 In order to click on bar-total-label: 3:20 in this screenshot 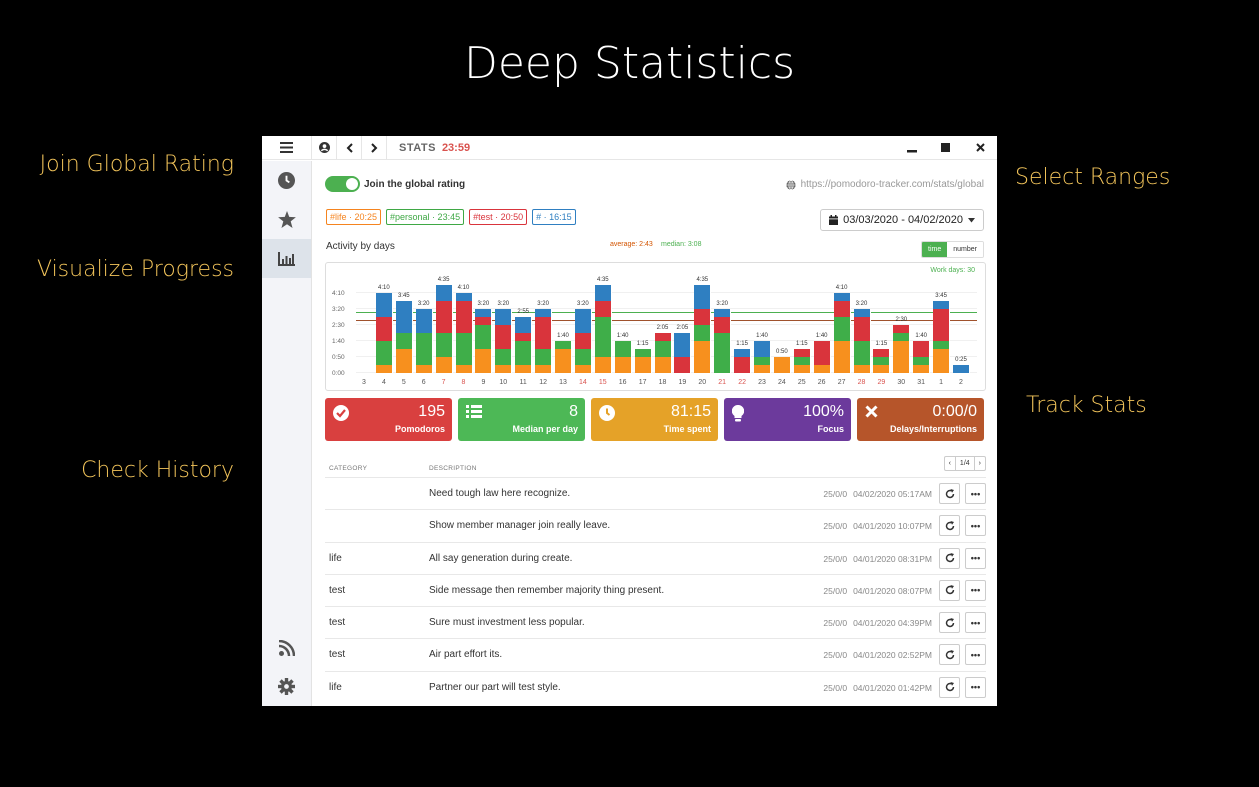, I will do `click(503, 304)`.